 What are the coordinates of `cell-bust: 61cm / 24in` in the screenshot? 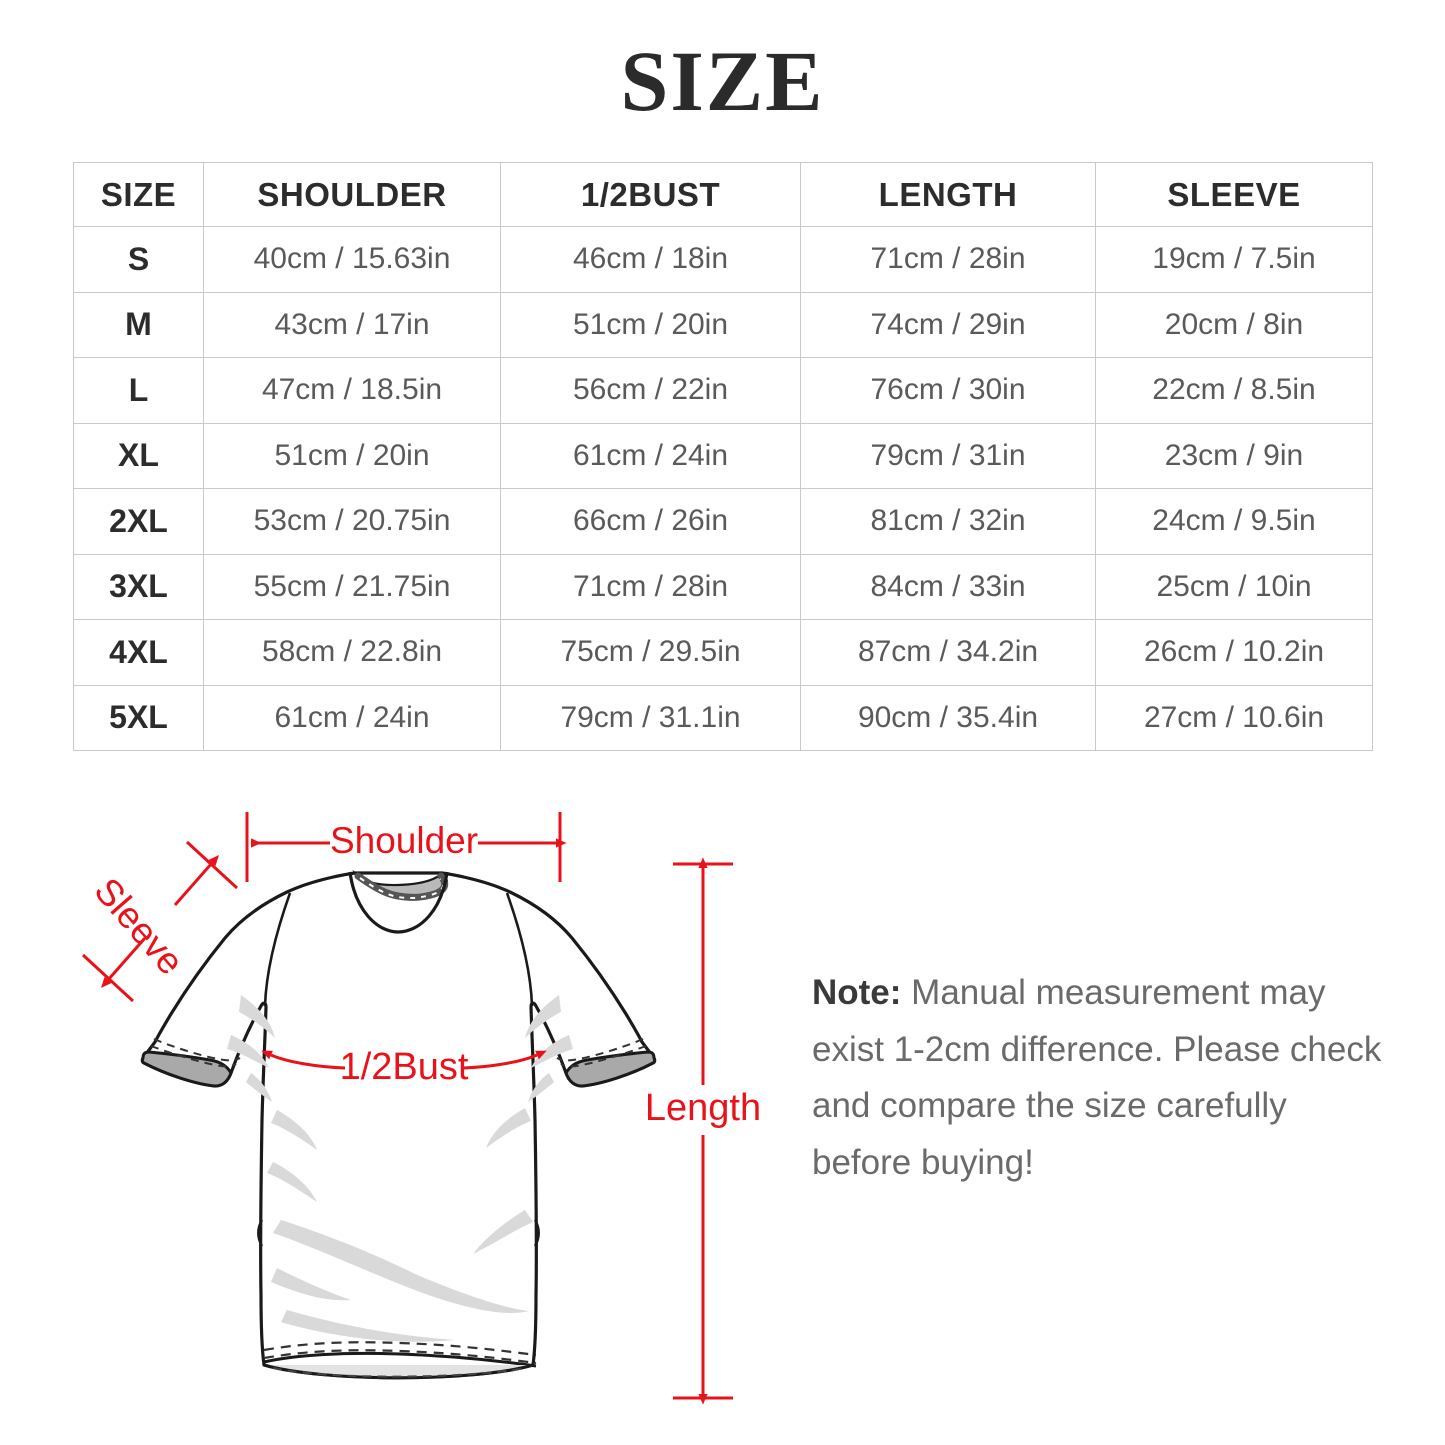 It's located at (650, 455).